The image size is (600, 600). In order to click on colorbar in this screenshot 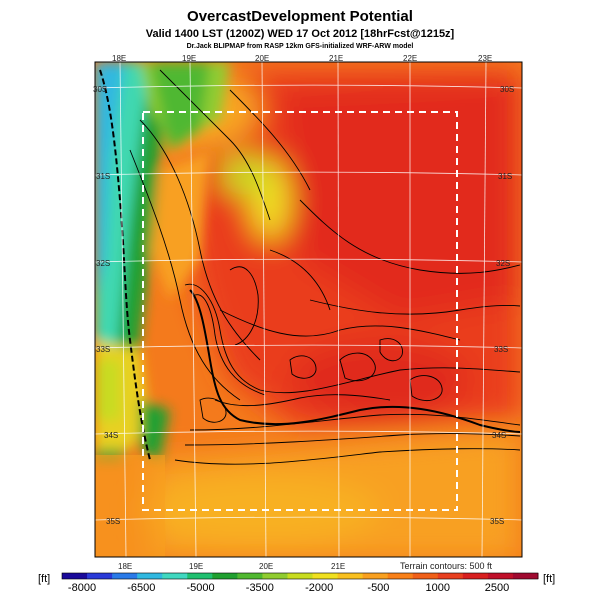, I will do `click(300, 576)`.